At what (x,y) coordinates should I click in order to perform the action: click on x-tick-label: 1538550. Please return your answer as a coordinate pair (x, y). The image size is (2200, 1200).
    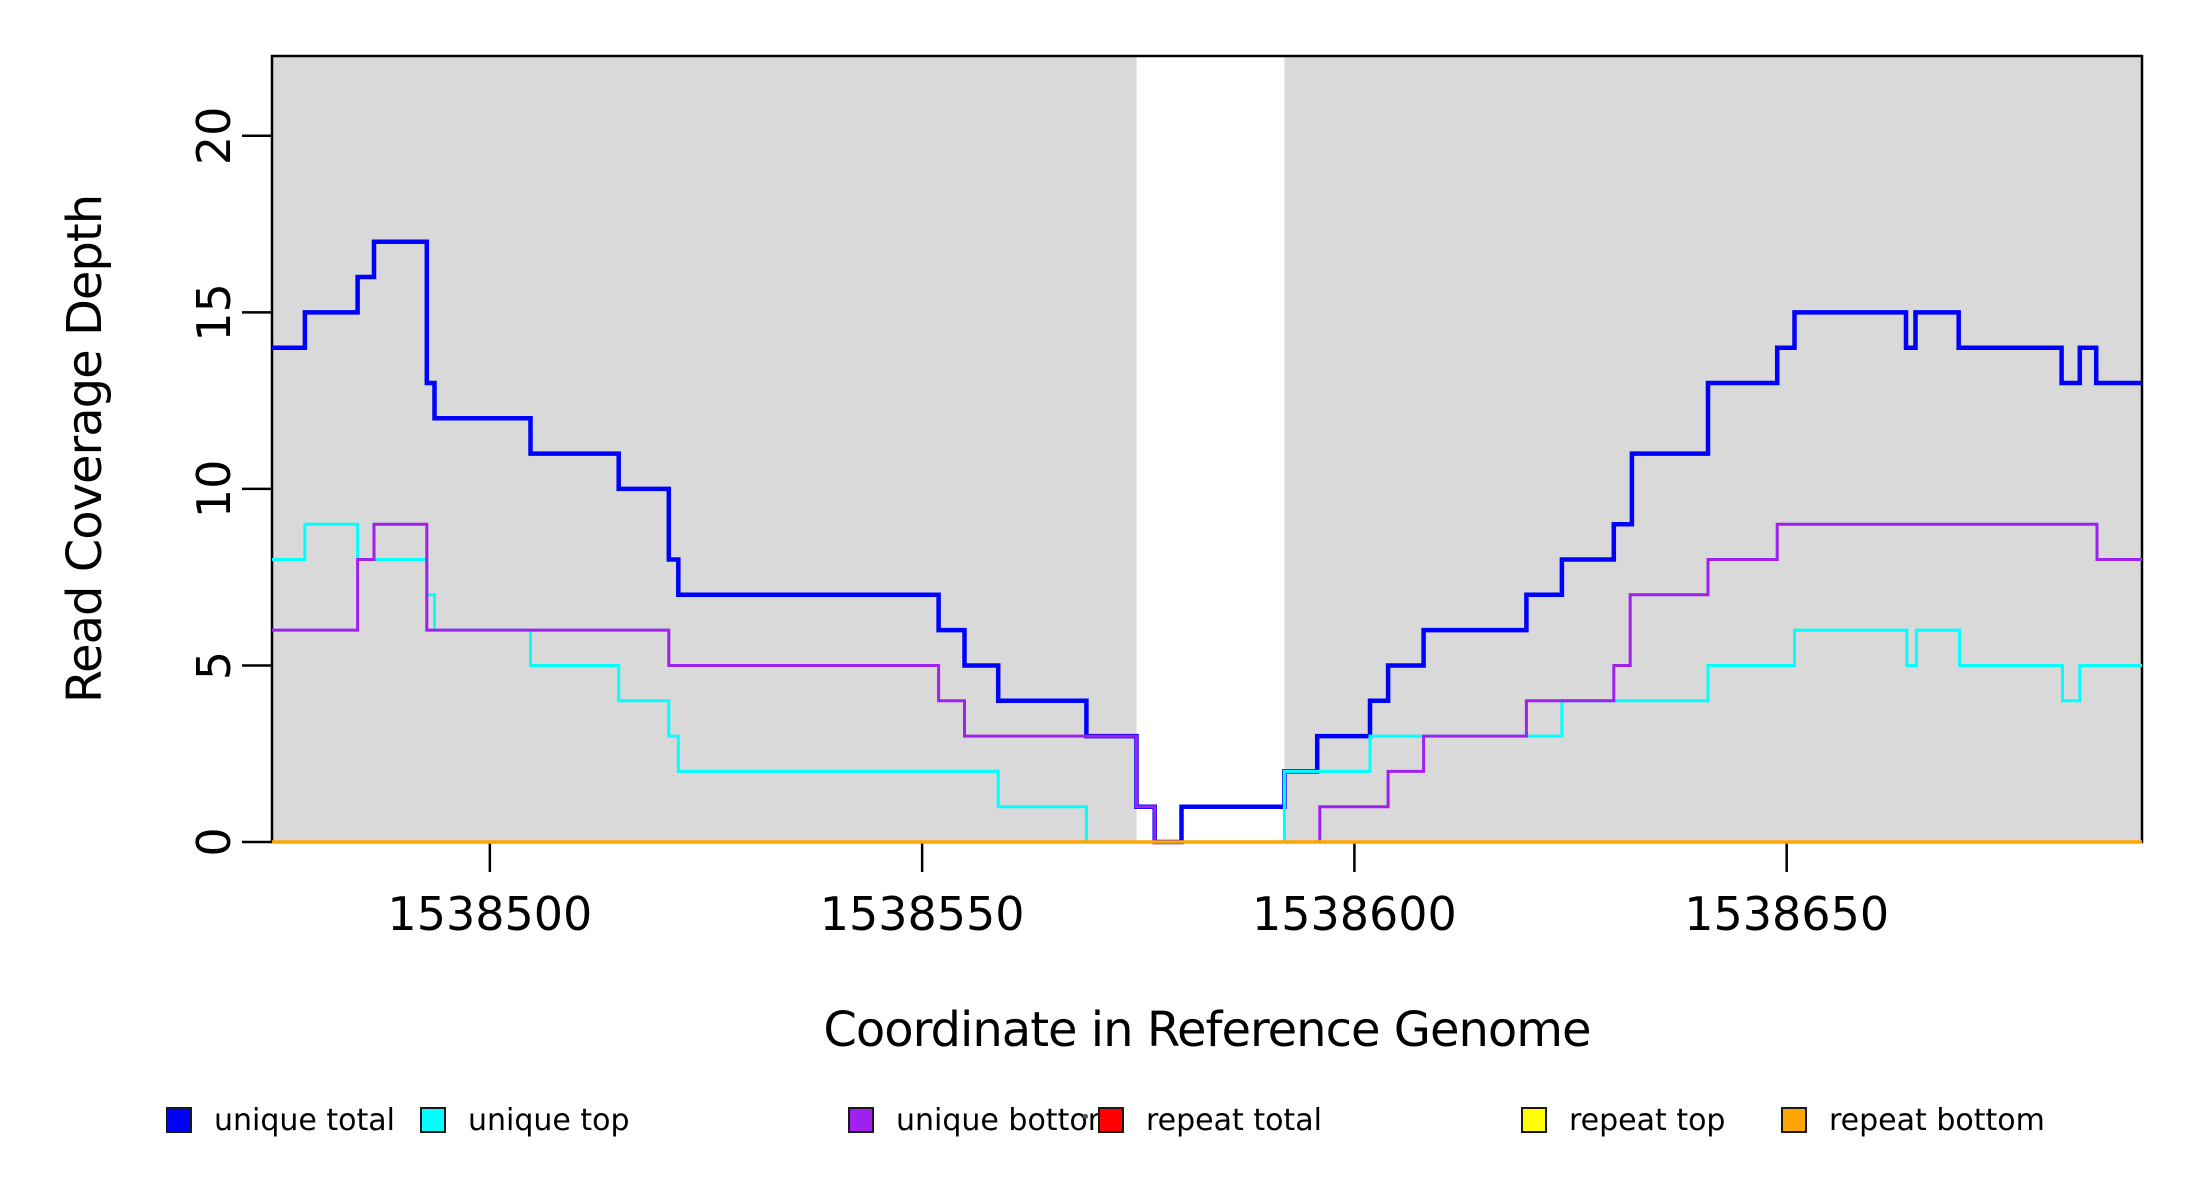
    Looking at the image, I should click on (922, 914).